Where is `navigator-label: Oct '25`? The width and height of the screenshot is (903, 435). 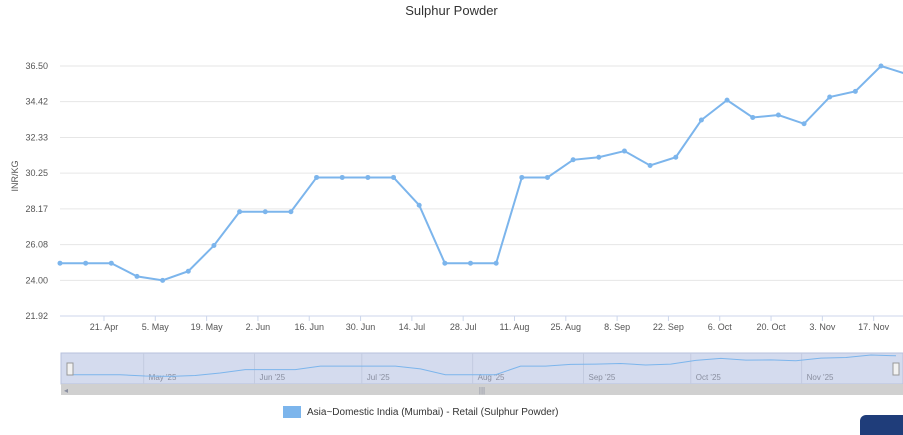
navigator-label: Oct '25 is located at coordinates (709, 377).